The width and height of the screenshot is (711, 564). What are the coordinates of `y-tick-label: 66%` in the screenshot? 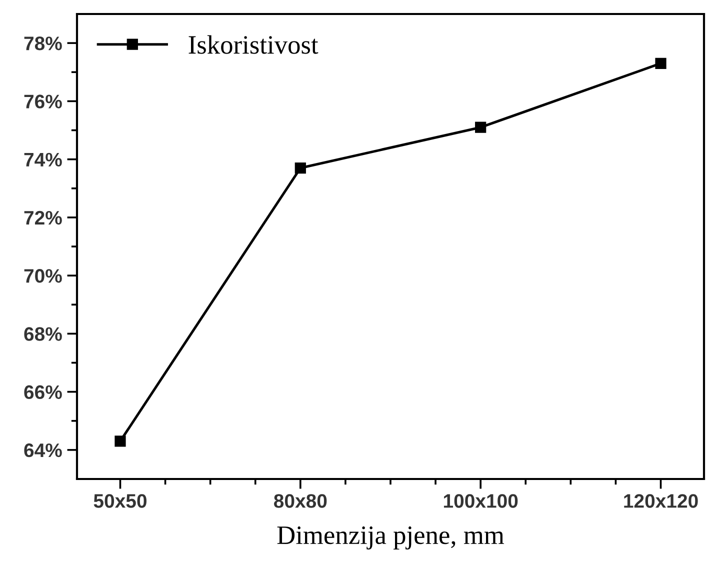 It's located at (43, 392).